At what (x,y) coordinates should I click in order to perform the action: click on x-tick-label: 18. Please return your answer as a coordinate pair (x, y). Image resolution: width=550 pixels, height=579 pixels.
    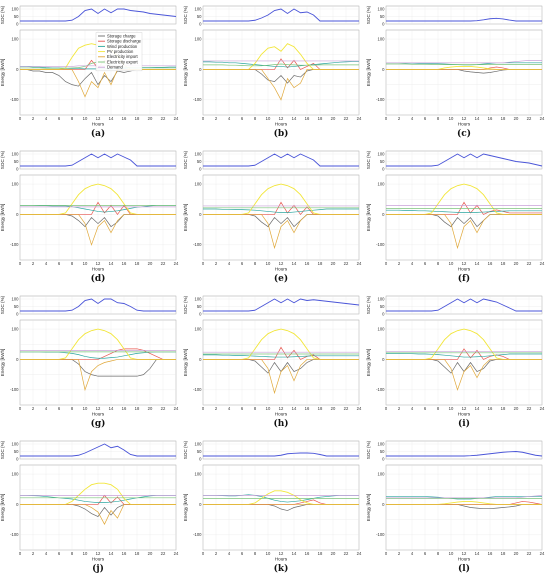
    Looking at the image, I should click on (503, 118).